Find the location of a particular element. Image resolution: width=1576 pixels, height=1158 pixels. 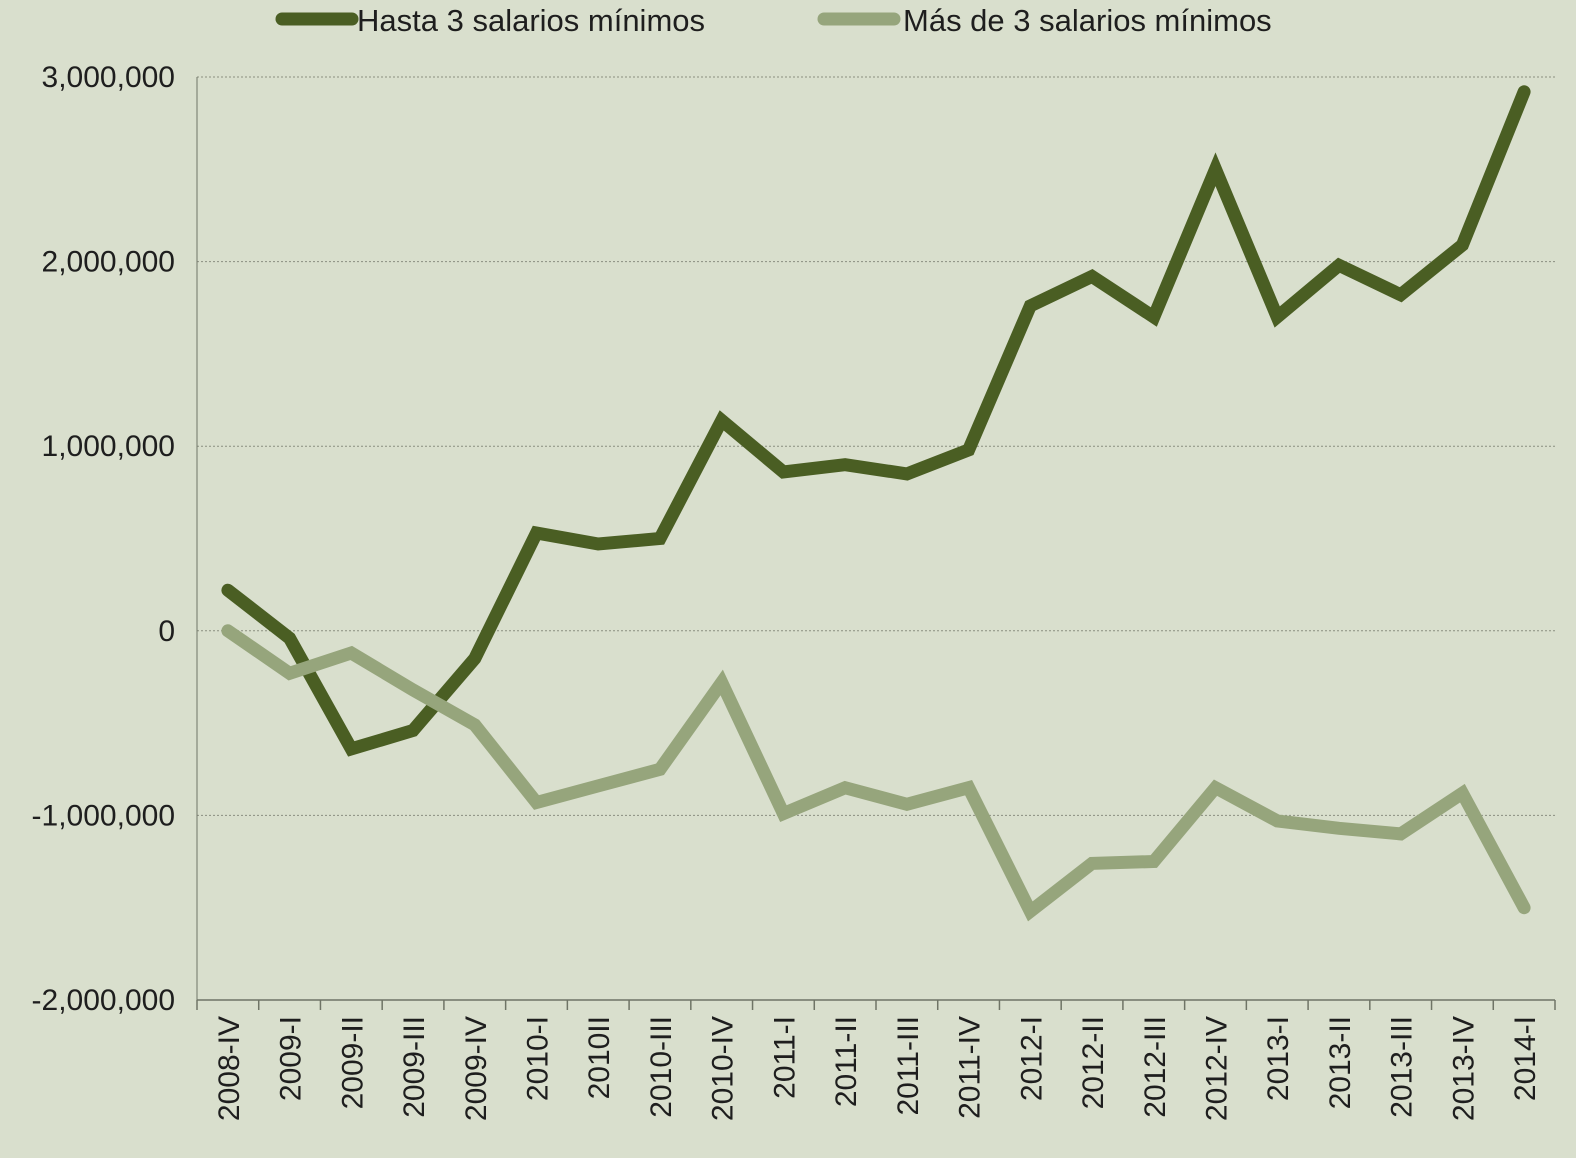

x-tick-label: 2009-II is located at coordinates (352, 1062).